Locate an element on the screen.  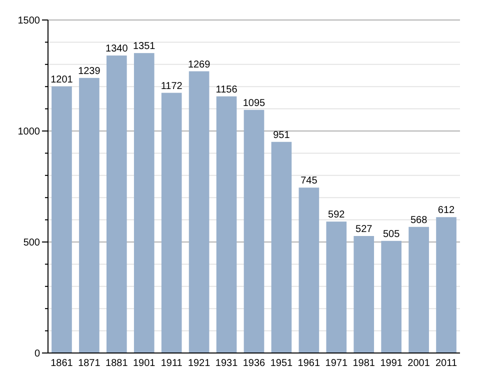
x-tick-label: 1951 is located at coordinates (282, 363).